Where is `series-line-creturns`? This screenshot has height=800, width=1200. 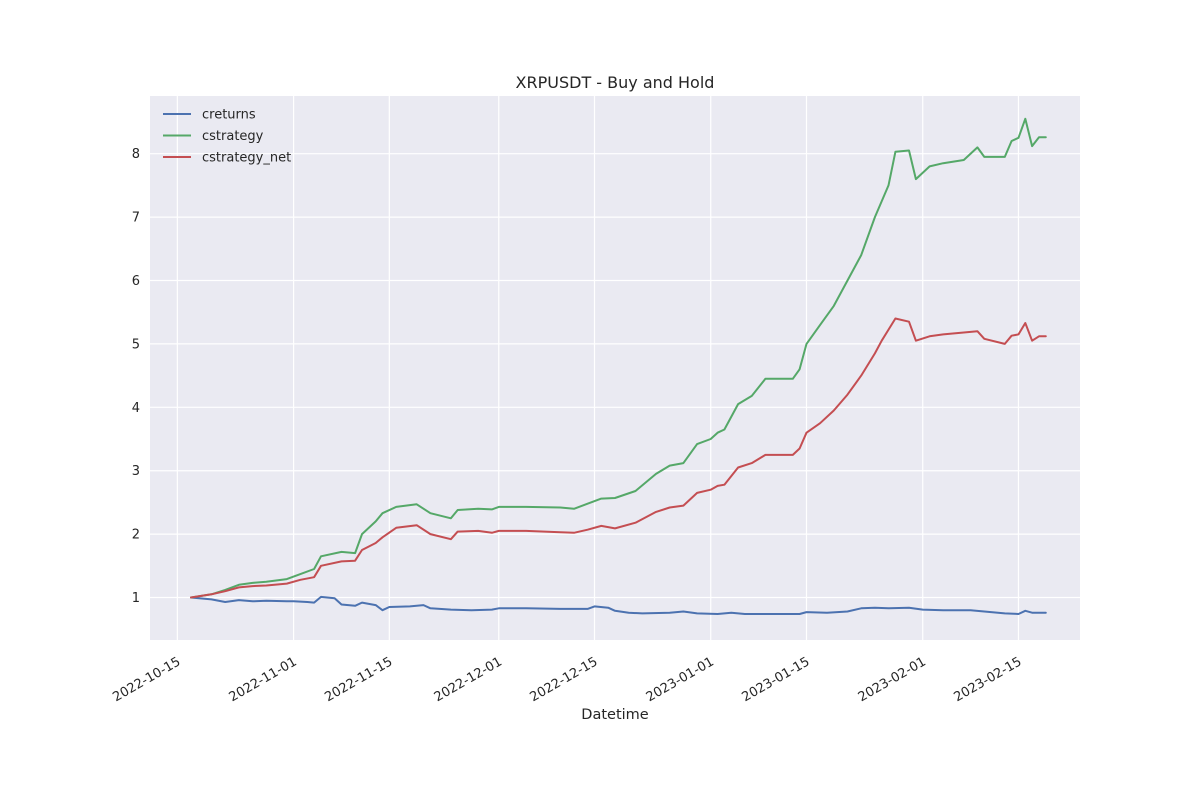
series-line-creturns is located at coordinates (618, 605).